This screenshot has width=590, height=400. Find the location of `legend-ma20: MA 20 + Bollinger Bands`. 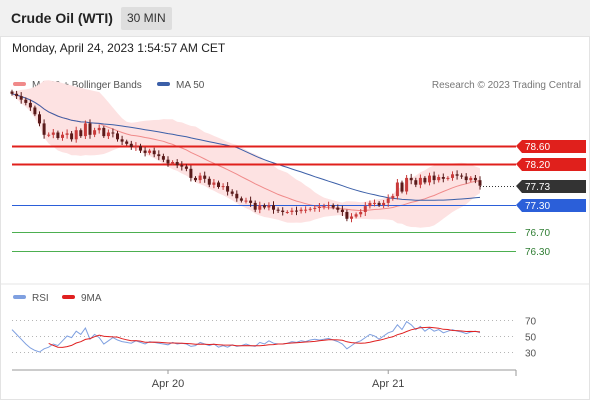

legend-ma20: MA 20 + Bollinger Bands is located at coordinates (77, 85).